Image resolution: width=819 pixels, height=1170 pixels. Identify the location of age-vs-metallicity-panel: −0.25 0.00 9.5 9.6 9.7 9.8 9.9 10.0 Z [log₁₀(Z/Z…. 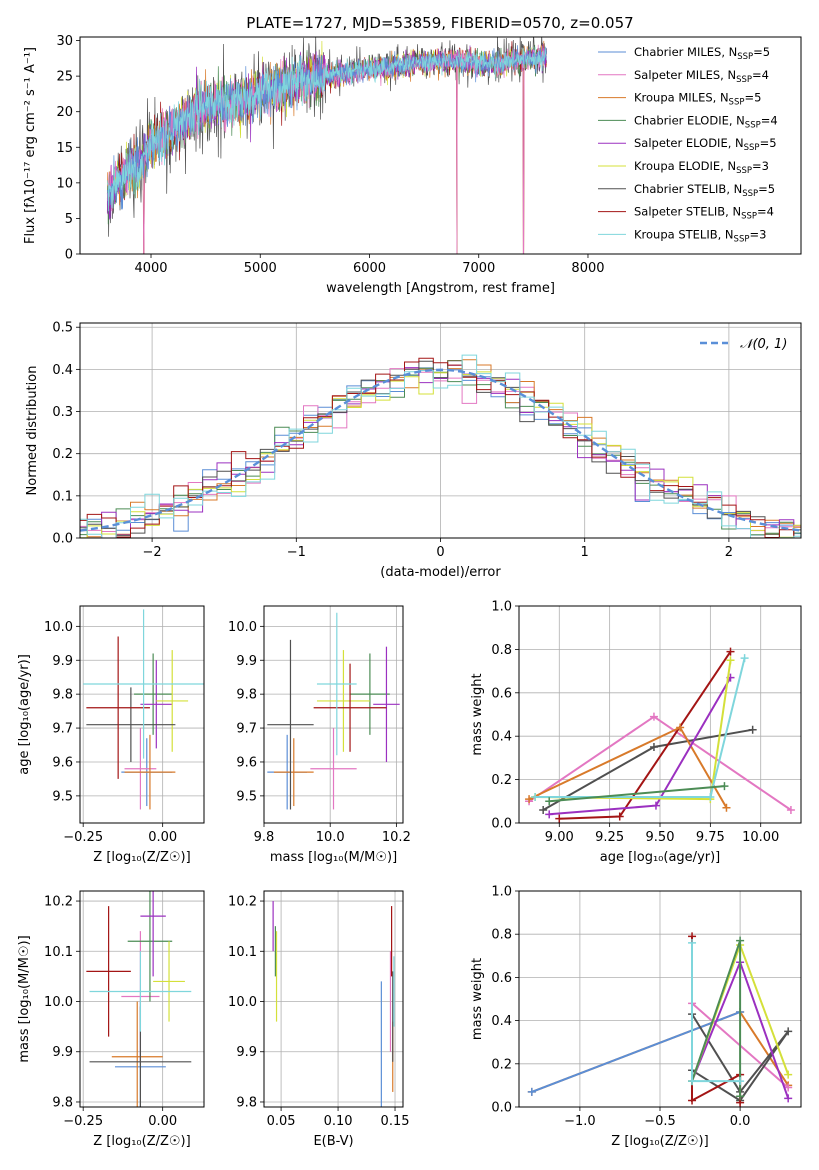
(111, 735).